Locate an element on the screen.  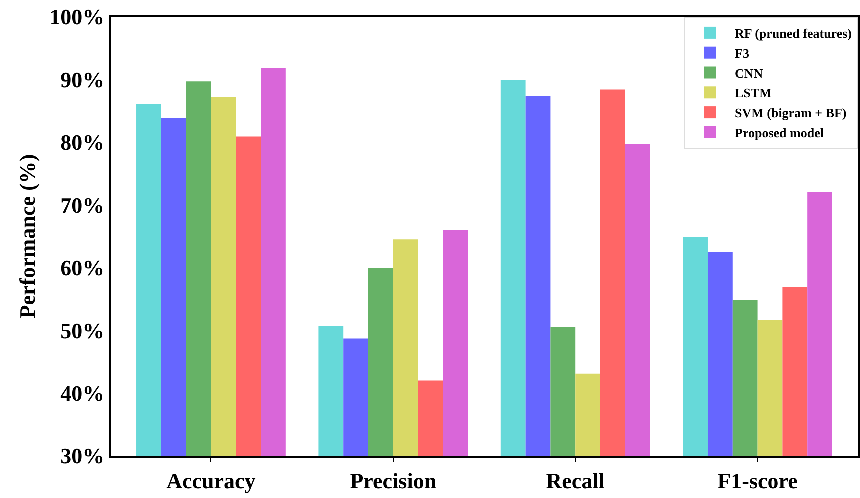
legend-label: SVM (bigram + BF) is located at coordinates (791, 113).